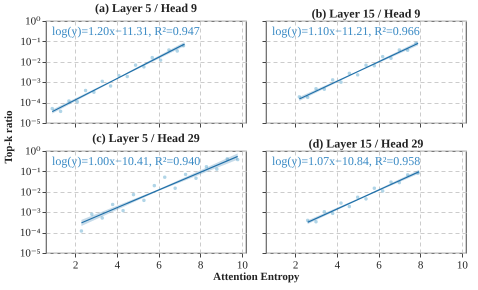 Image resolution: width=478 pixels, height=290 pixels. I want to click on x-axis-title: Attention Entropy, so click(256, 277).